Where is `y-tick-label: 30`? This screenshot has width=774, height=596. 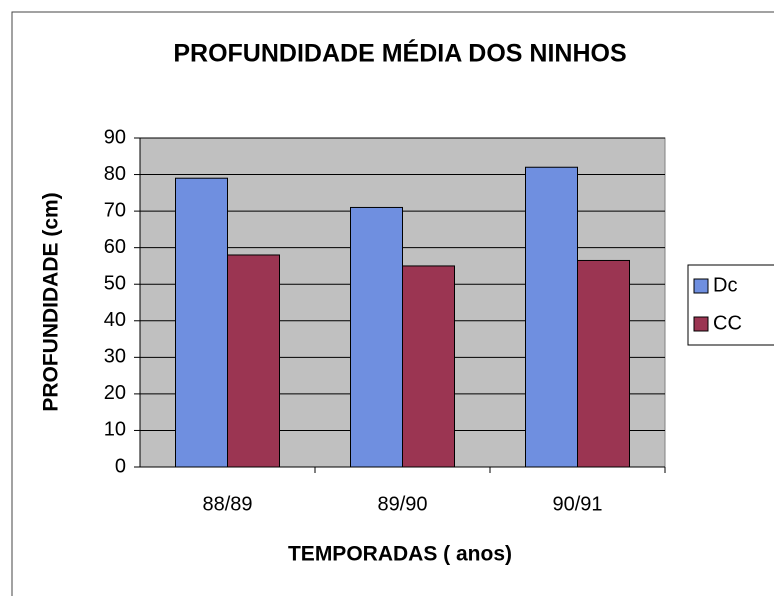
y-tick-label: 30 is located at coordinates (115, 357).